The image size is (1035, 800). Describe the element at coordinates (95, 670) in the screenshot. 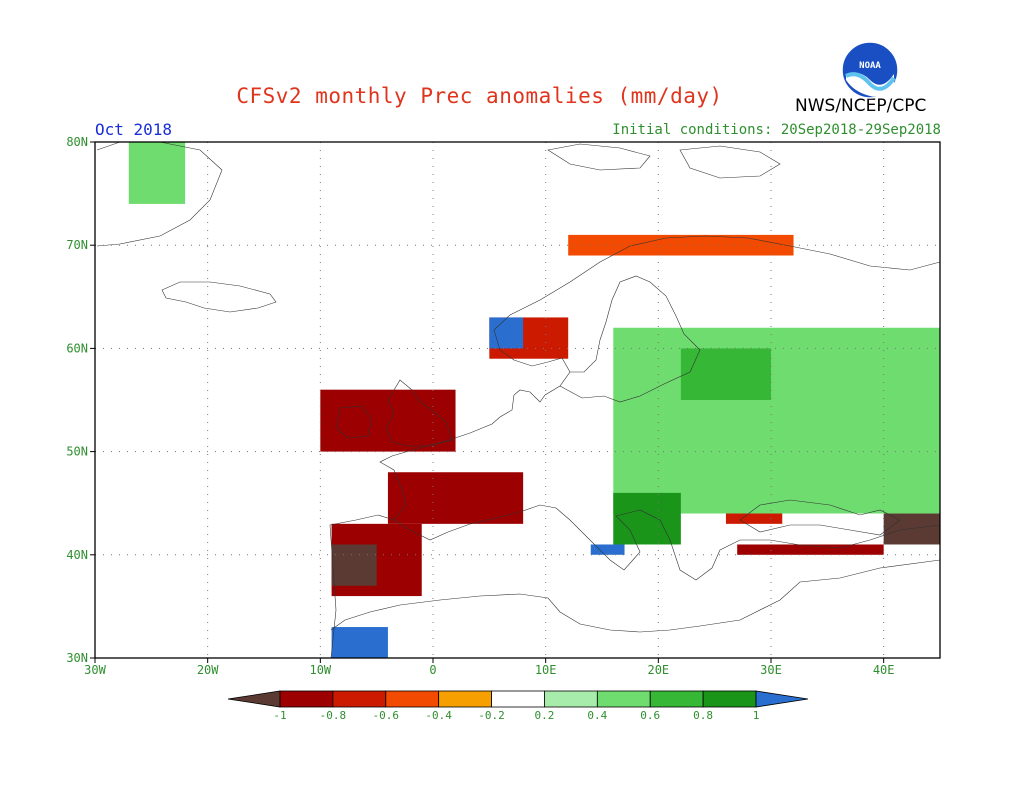

I see `x-tick-label: 30W` at that location.